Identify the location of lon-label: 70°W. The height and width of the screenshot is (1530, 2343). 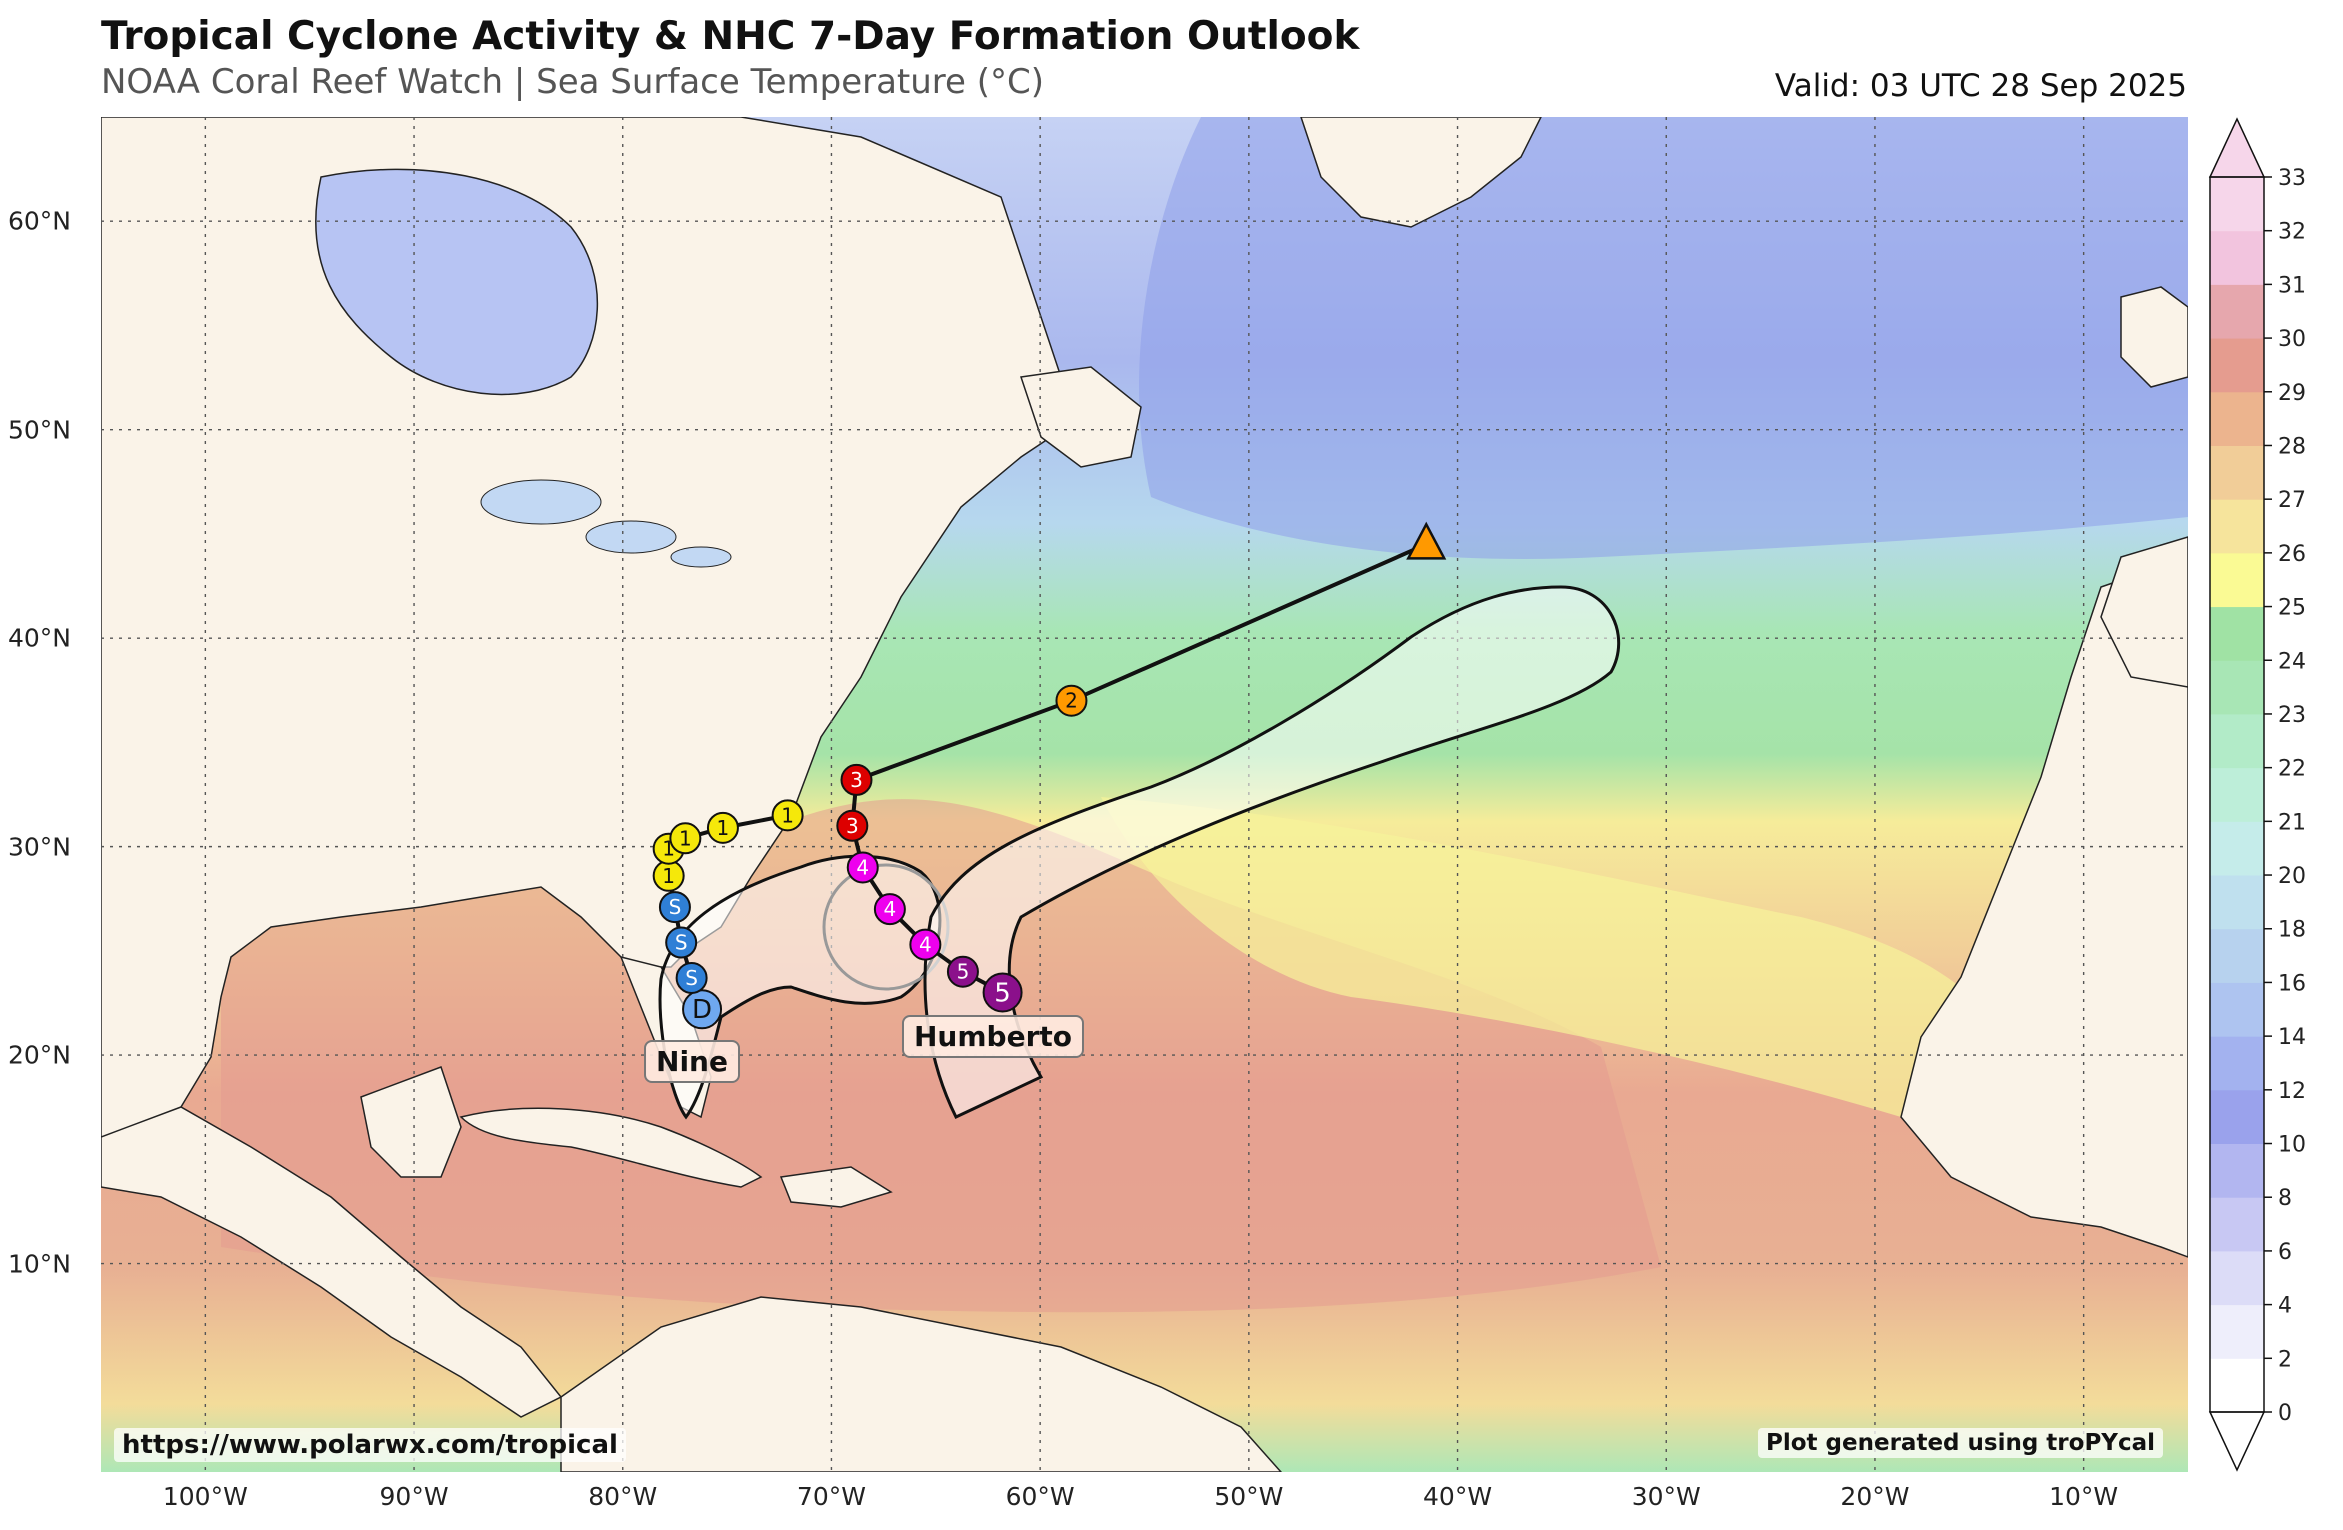
(831, 1496).